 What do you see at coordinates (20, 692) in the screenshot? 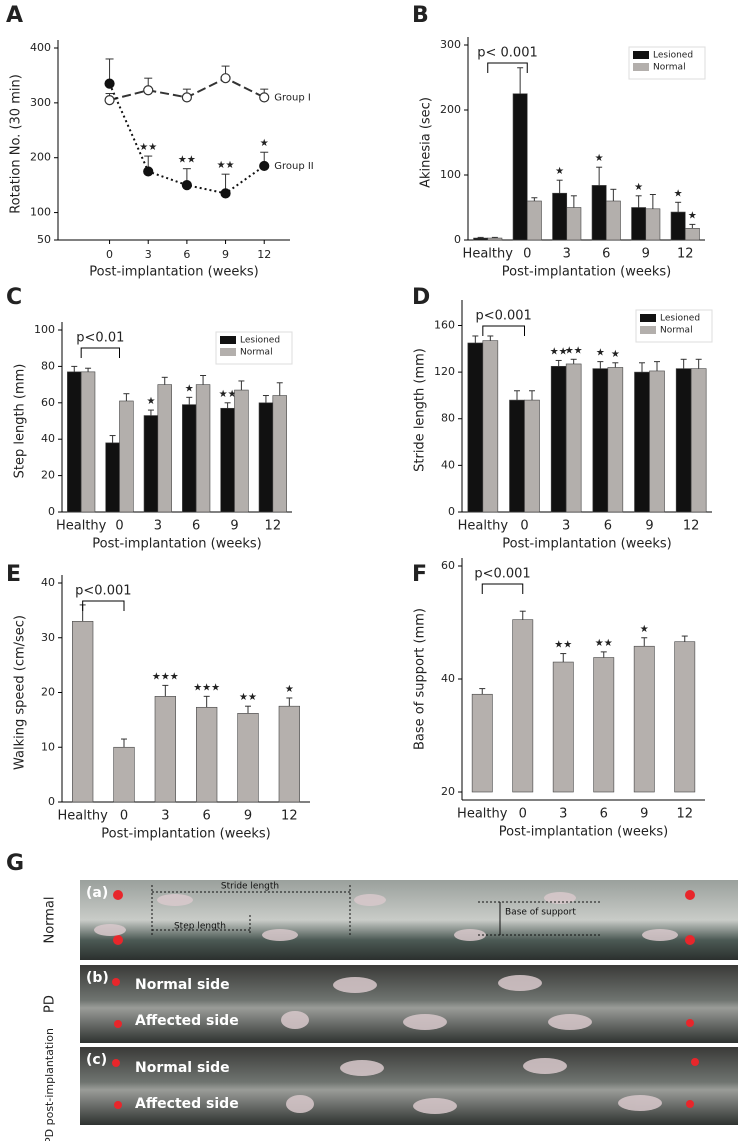
I see `y-axis-label: Walking speed (cm/sec)` at bounding box center [20, 692].